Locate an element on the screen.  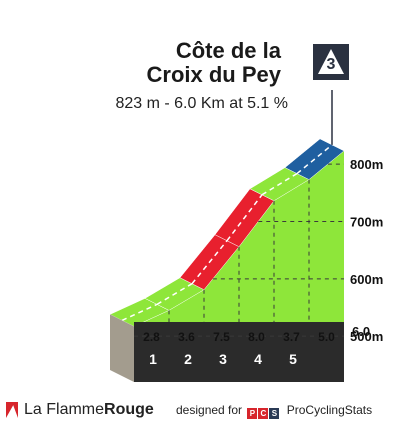
climb-title-line1: Côte de la is located at coordinates (228, 50).